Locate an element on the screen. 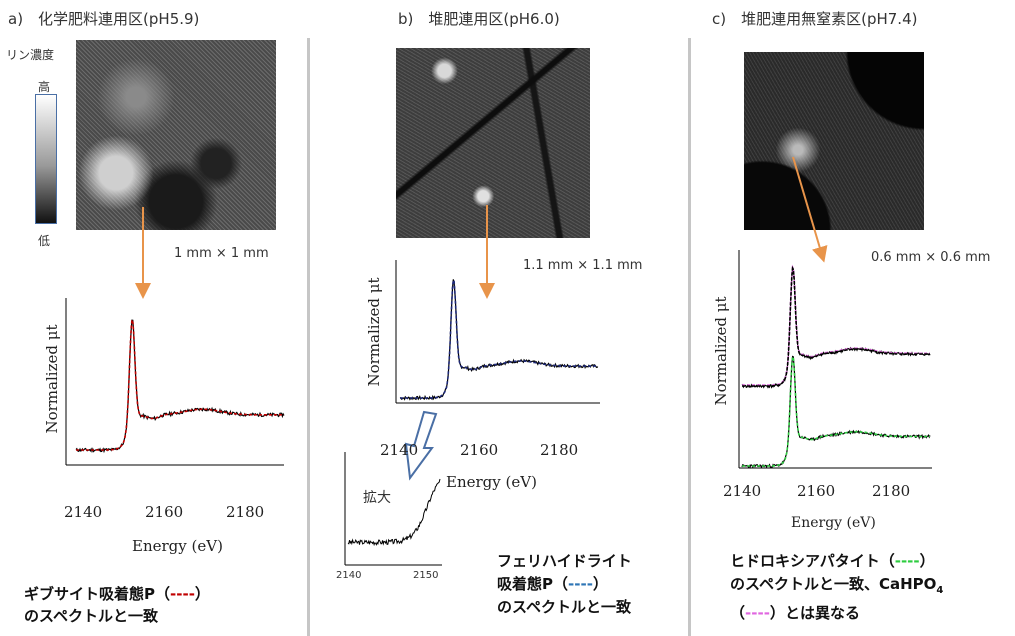 Image resolution: width=1015 pixels, height=636 pixels. caption-a: ギブサイト吸着態P（----） のスペクトルと一致 is located at coordinates (117, 605).